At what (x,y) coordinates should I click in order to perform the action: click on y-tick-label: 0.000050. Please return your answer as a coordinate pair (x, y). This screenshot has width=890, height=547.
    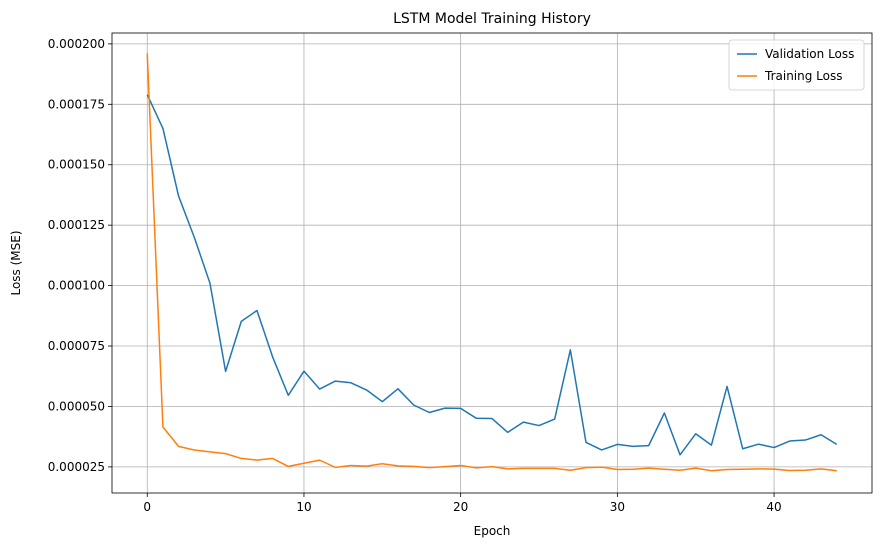
    Looking at the image, I should click on (76, 406).